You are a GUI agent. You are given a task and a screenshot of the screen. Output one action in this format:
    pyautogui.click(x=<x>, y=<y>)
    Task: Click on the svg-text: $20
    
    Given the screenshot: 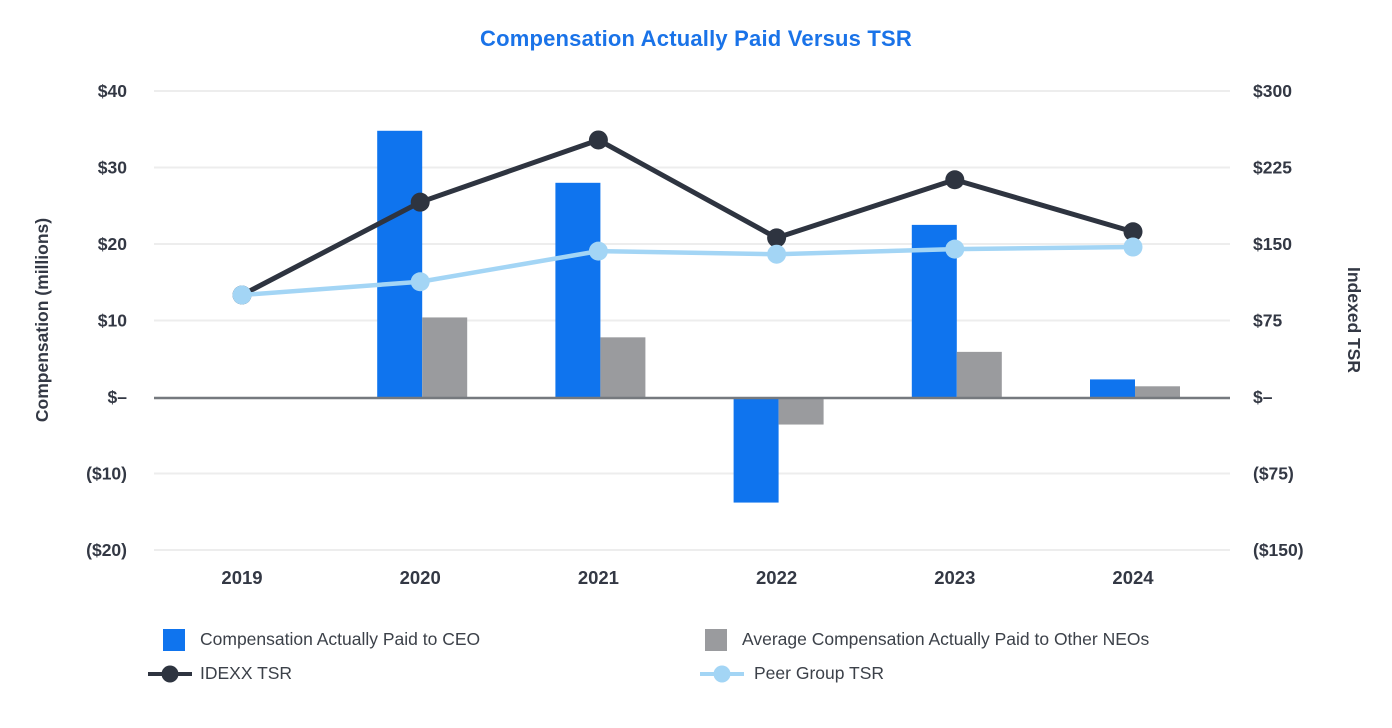 What is the action you would take?
    pyautogui.click(x=112, y=244)
    